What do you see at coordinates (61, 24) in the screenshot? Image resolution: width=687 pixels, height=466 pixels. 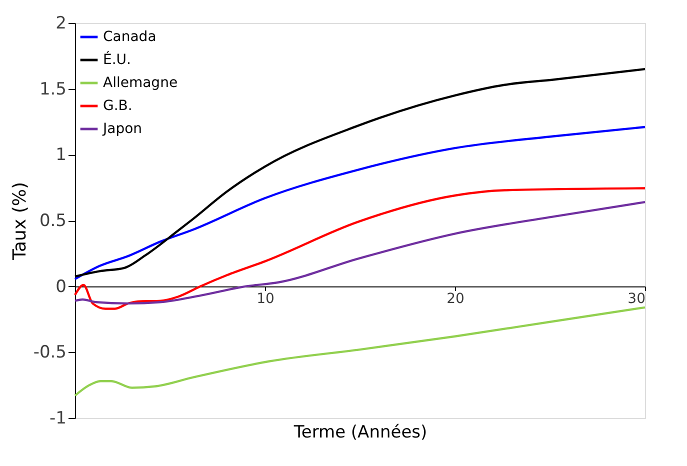 I see `y-tick-label: 2` at bounding box center [61, 24].